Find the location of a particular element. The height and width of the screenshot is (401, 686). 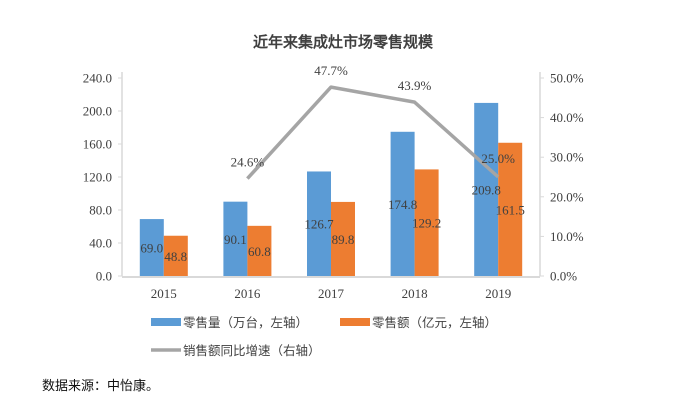

legend-label-retail-sales: 零售额（亿元，左轴） is located at coordinates (434, 322).